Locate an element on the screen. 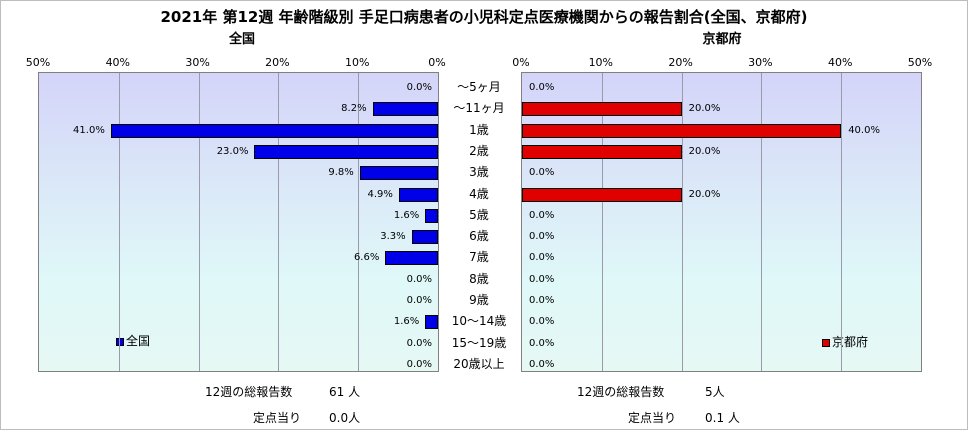 This screenshot has width=968, height=430. national-total-value: 61 人 is located at coordinates (345, 392).